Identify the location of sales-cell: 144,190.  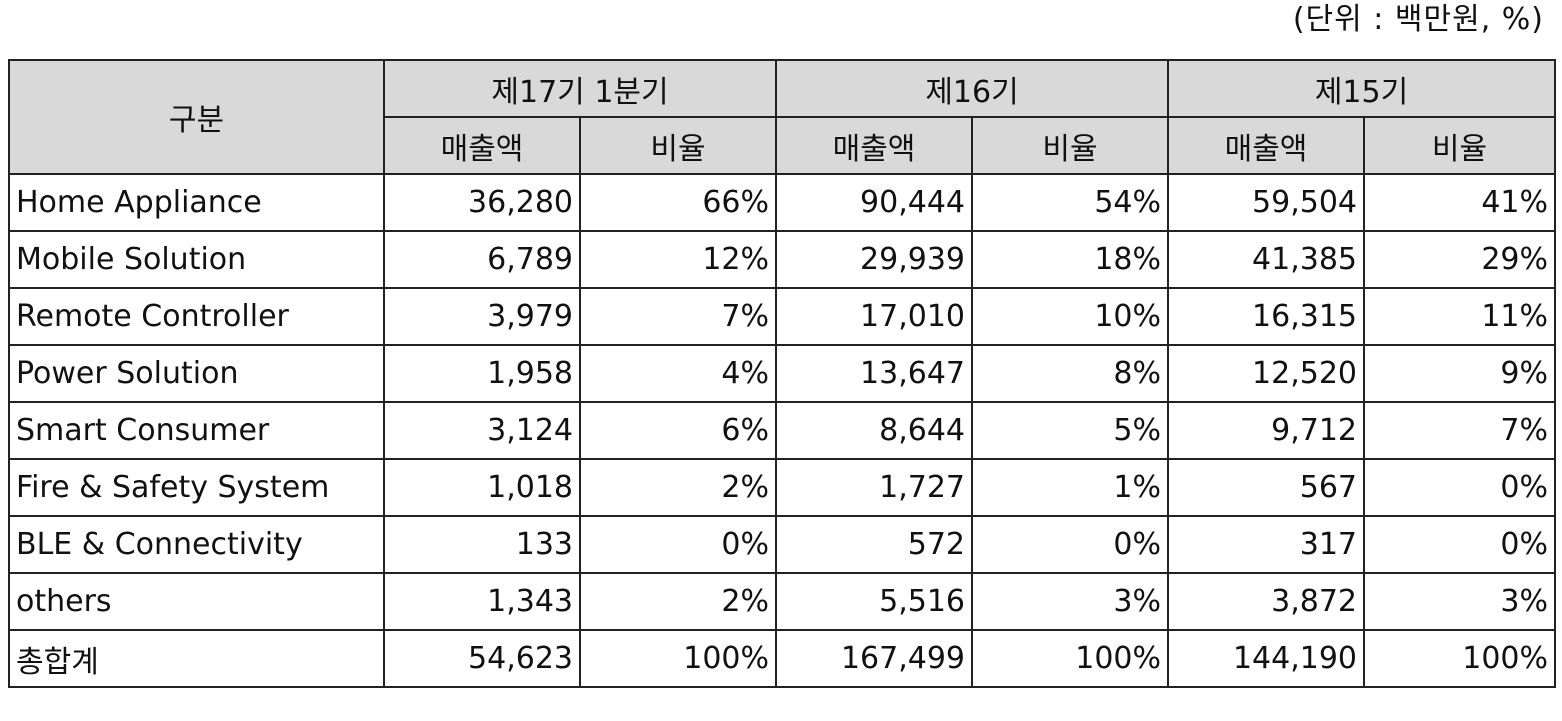
(1266, 658).